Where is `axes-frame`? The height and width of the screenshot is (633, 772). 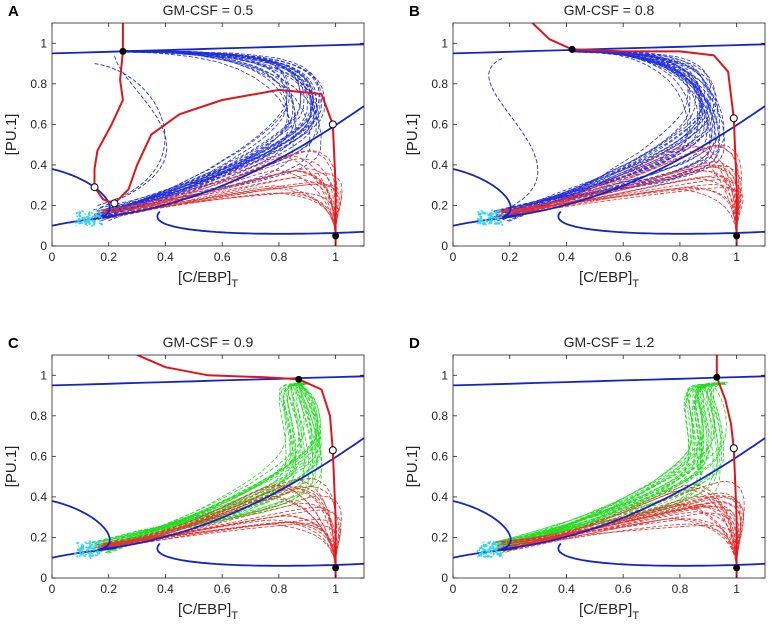 axes-frame is located at coordinates (208, 466).